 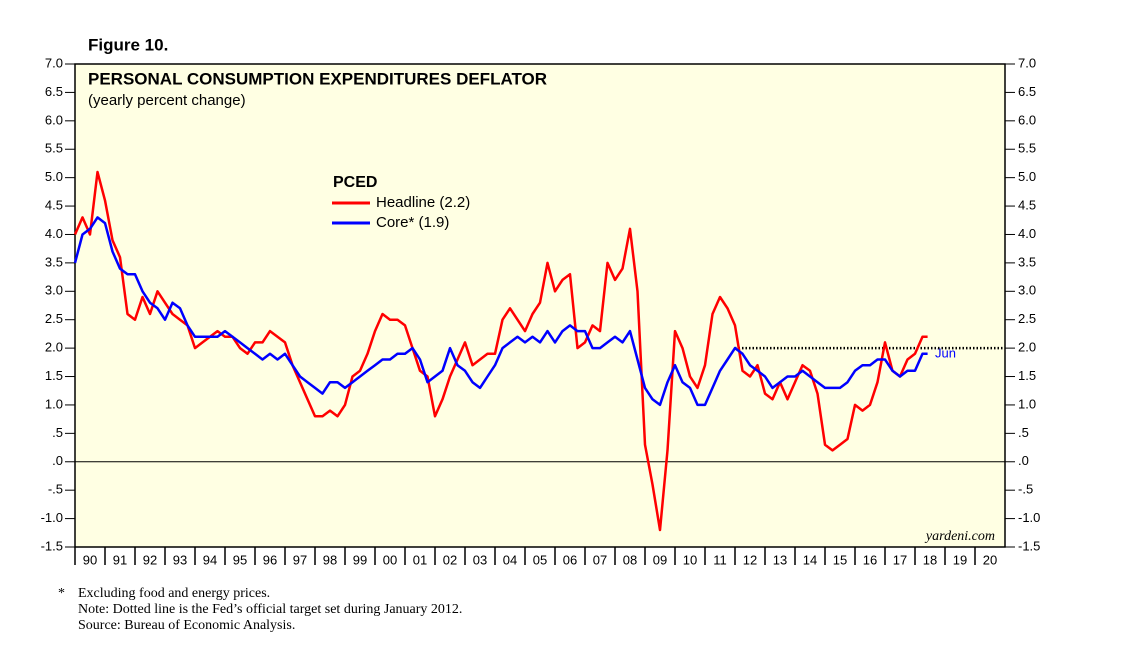 I want to click on y-tick-label: 1.0, so click(x=54, y=403).